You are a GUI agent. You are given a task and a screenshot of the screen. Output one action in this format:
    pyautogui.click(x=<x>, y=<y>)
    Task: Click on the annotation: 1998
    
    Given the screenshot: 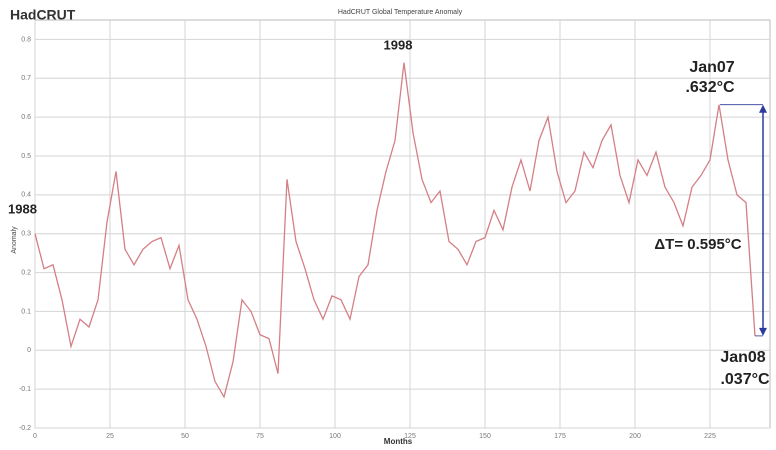 What is the action you would take?
    pyautogui.click(x=398, y=44)
    